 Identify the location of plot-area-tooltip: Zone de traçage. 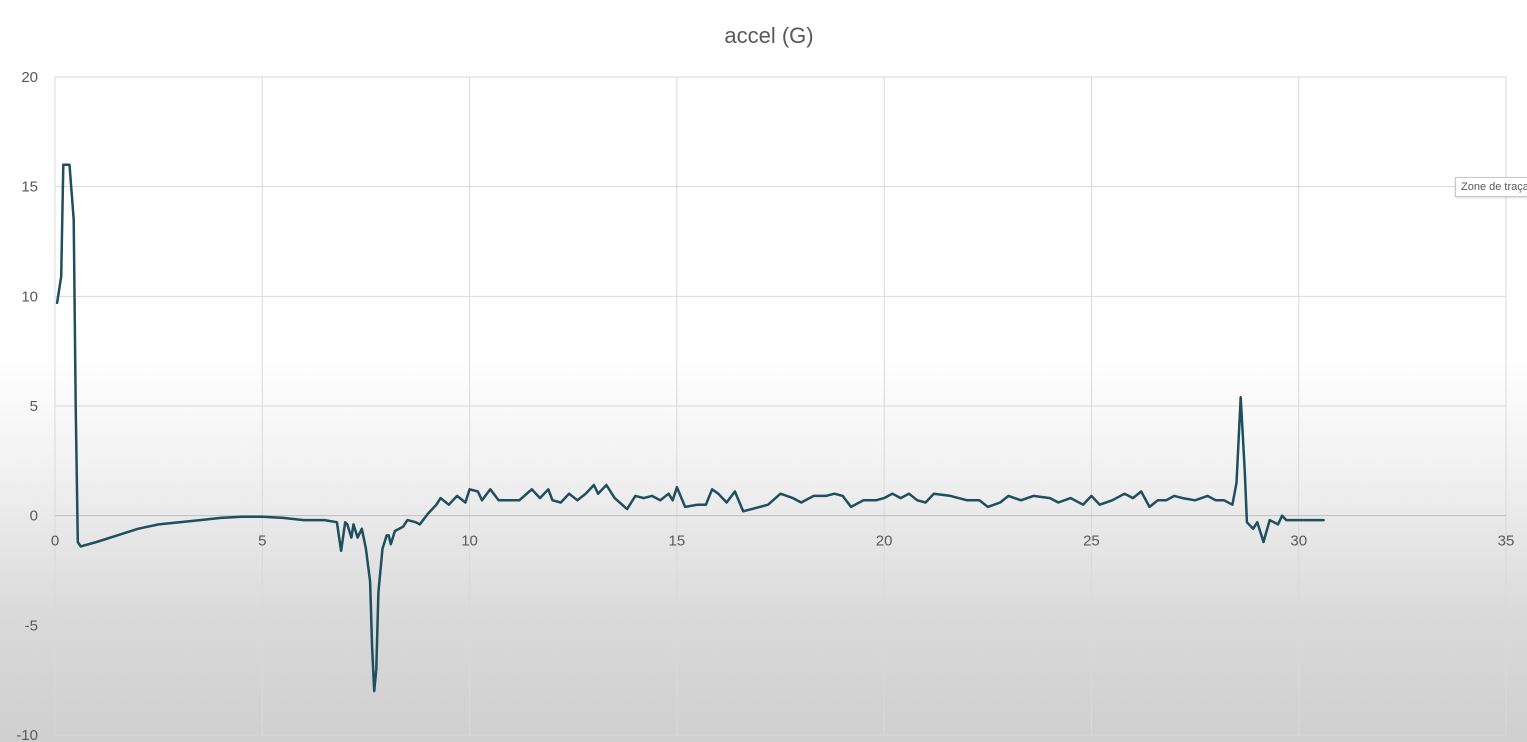
(1491, 187).